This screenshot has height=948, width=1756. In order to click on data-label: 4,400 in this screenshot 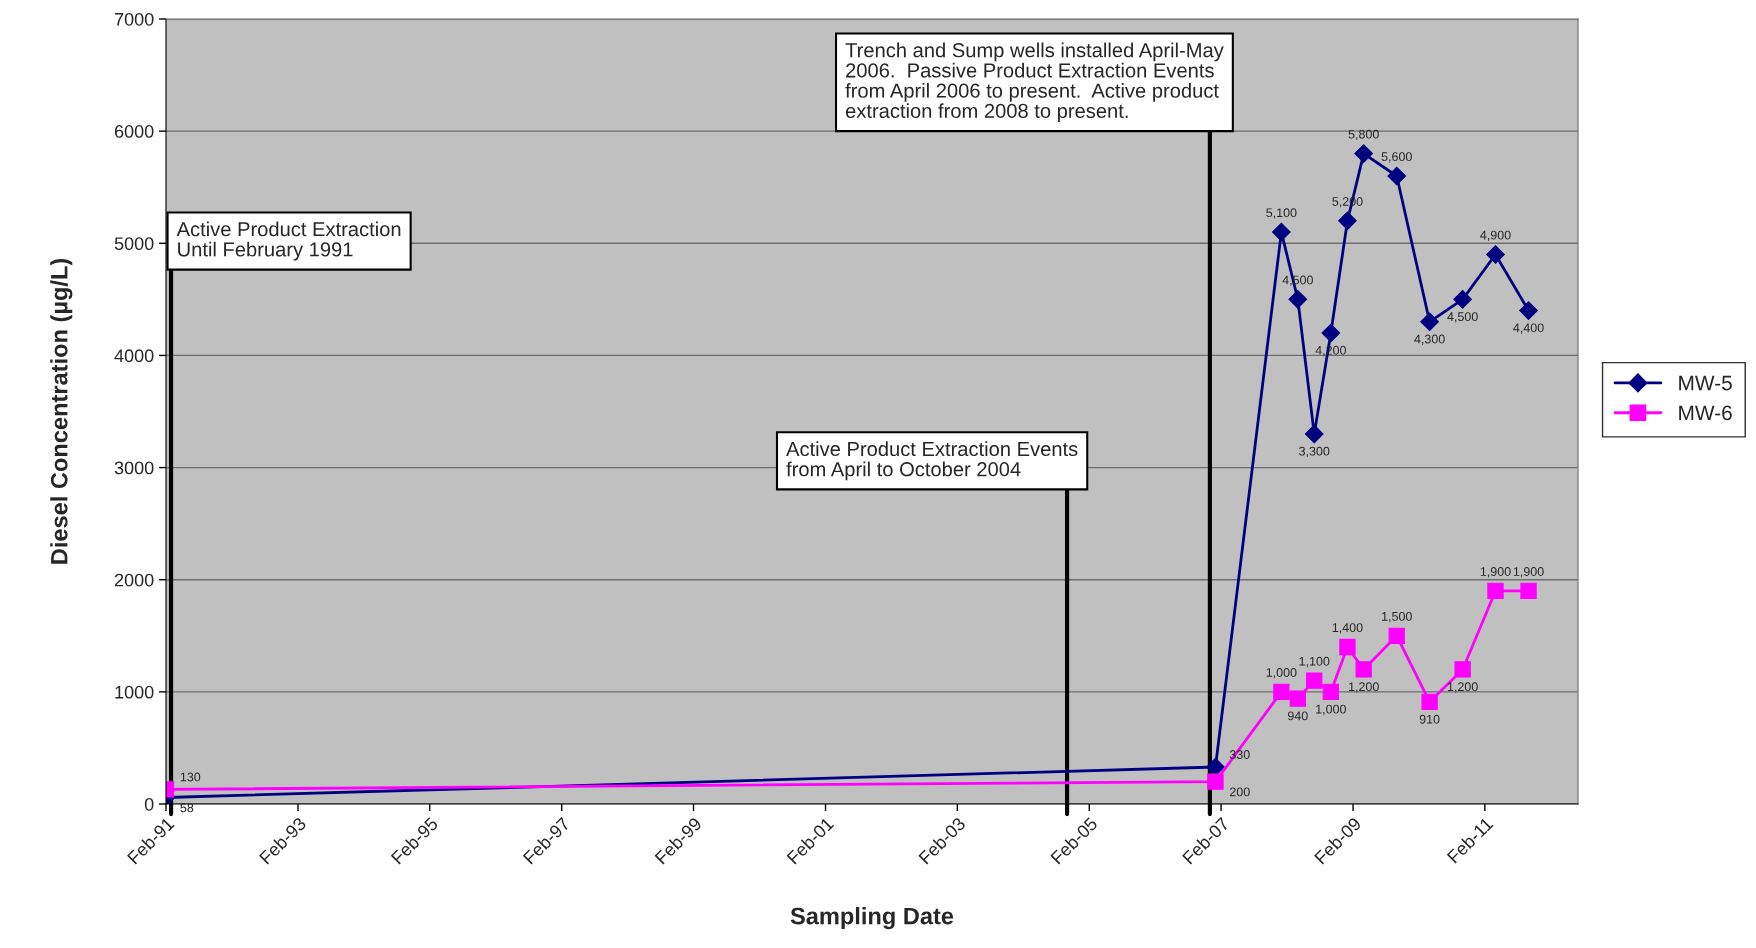, I will do `click(1528, 328)`.